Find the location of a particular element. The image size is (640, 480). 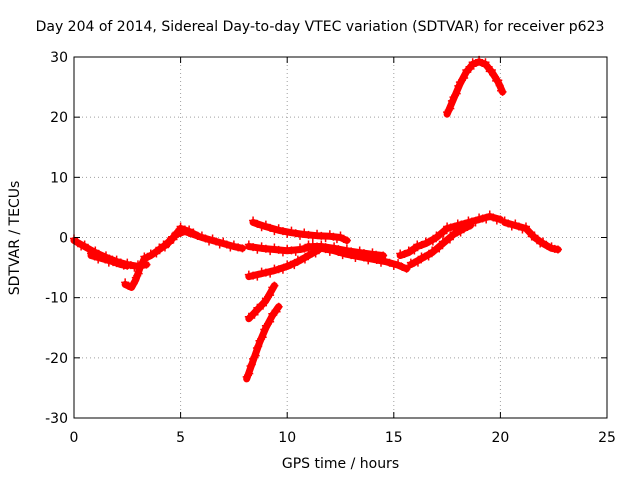

x-tick-label: 15 is located at coordinates (394, 438).